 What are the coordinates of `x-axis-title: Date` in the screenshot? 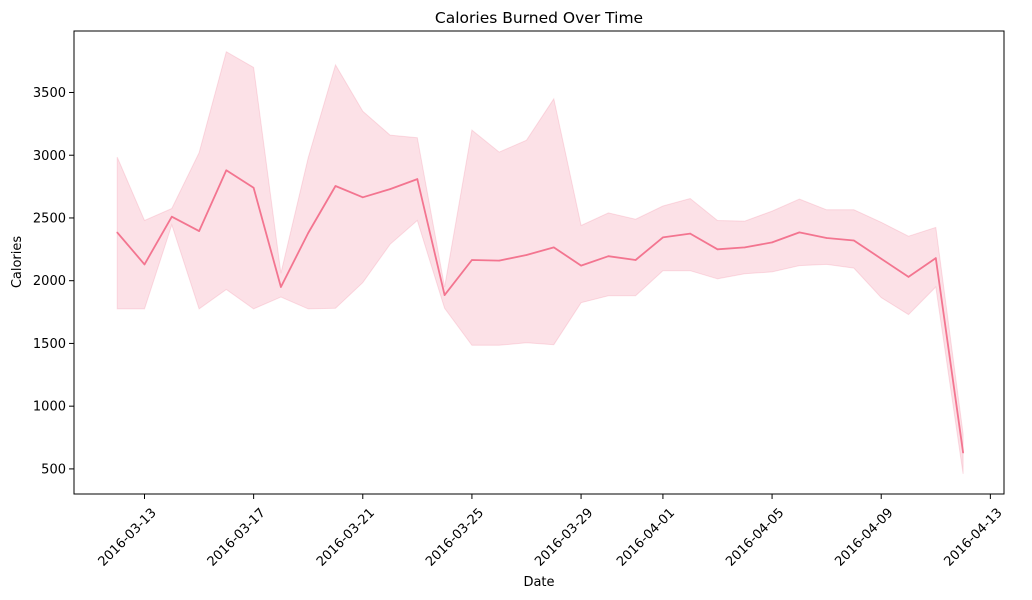 It's located at (538, 582).